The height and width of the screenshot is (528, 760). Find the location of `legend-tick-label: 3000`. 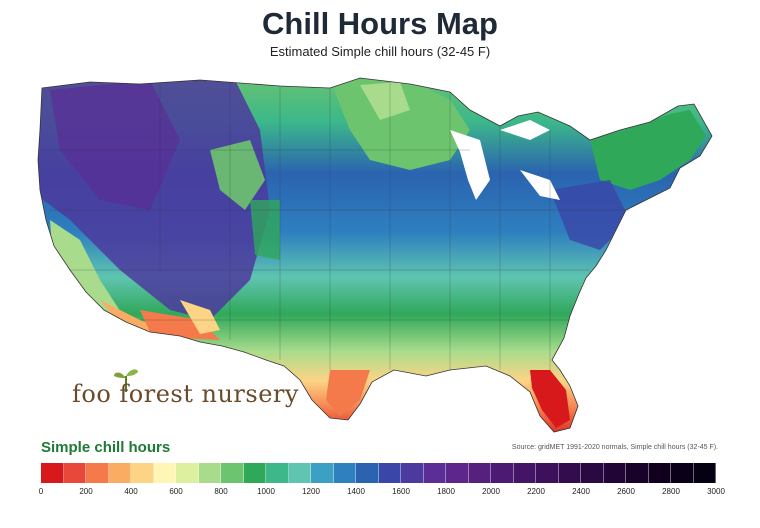

legend-tick-label: 3000 is located at coordinates (716, 491).